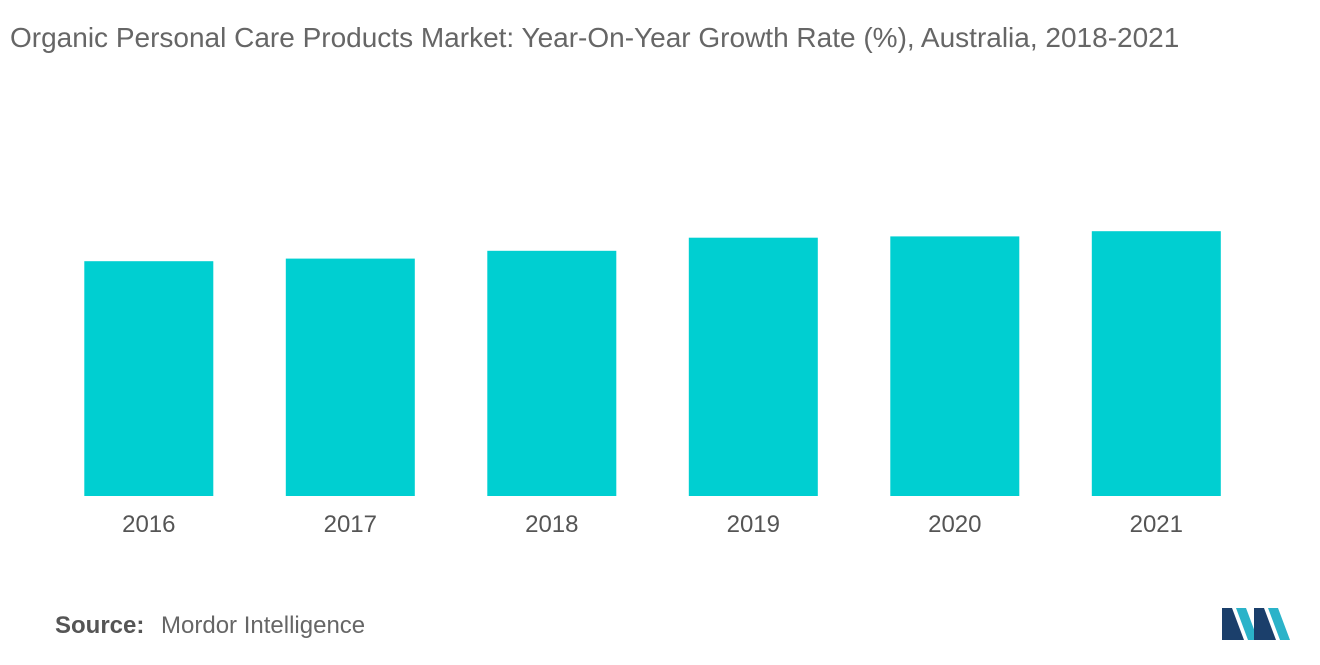 This screenshot has height=665, width=1320. What do you see at coordinates (1156, 524) in the screenshot?
I see `x-tick-label-2021: 2021` at bounding box center [1156, 524].